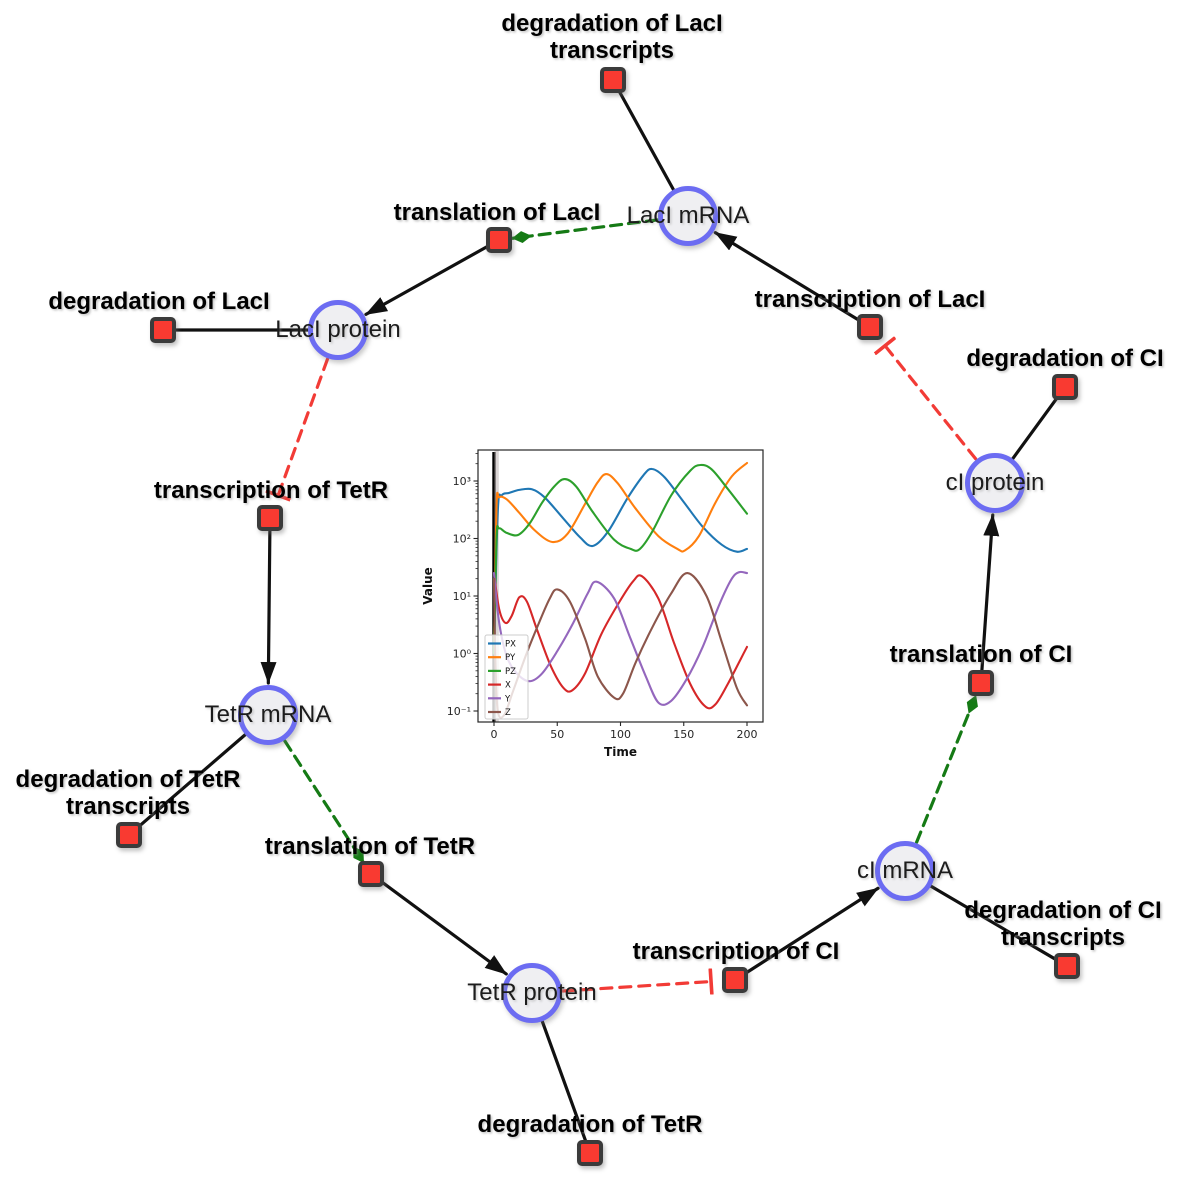 This screenshot has width=1189, height=1200. I want to click on edge-consumption-laci-mrna-deg-laci-transcripts, so click(646, 140).